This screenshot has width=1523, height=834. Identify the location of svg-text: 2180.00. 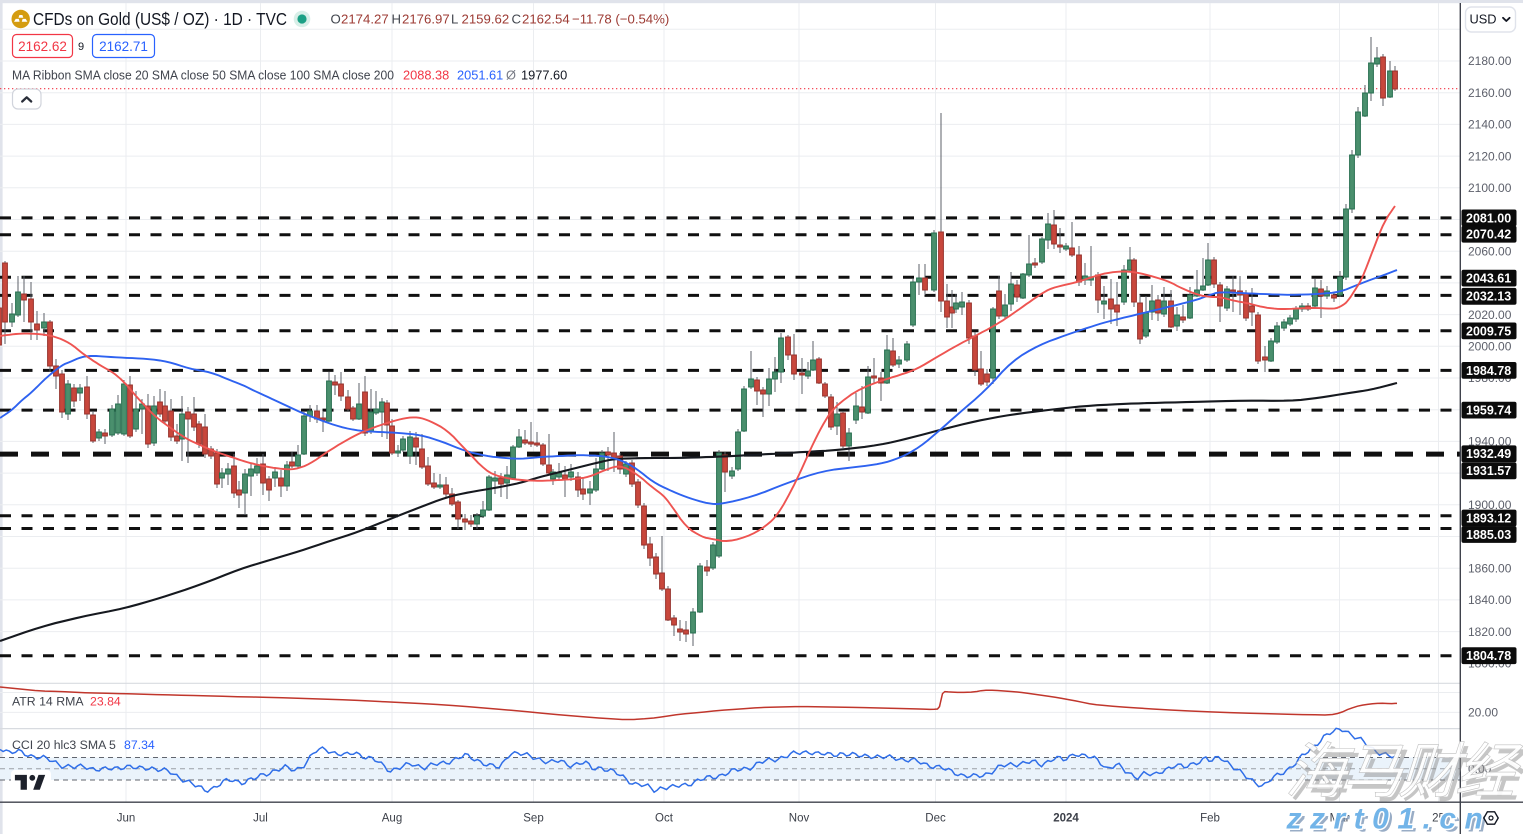
(1490, 61).